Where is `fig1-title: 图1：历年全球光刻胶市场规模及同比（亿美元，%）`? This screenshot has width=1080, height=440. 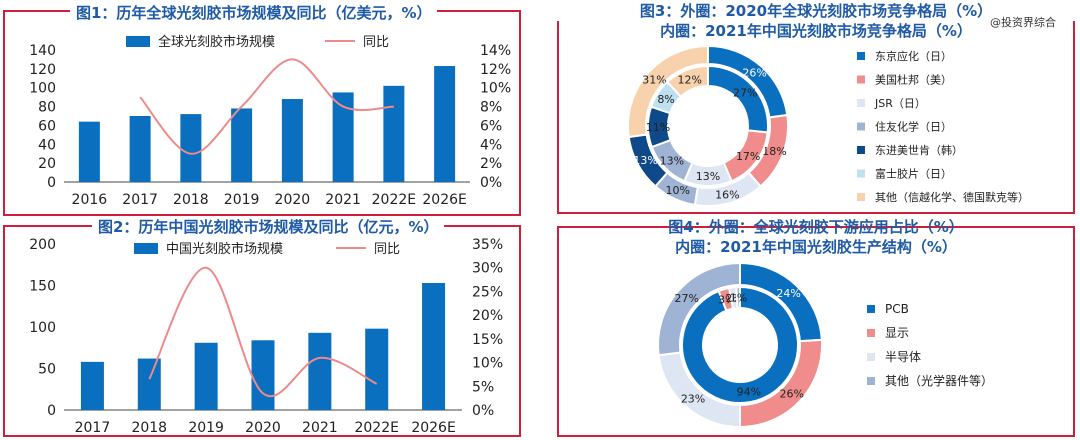
fig1-title: 图1：历年全球光刻胶市场规模及同比（亿美元，%） is located at coordinates (254, 12).